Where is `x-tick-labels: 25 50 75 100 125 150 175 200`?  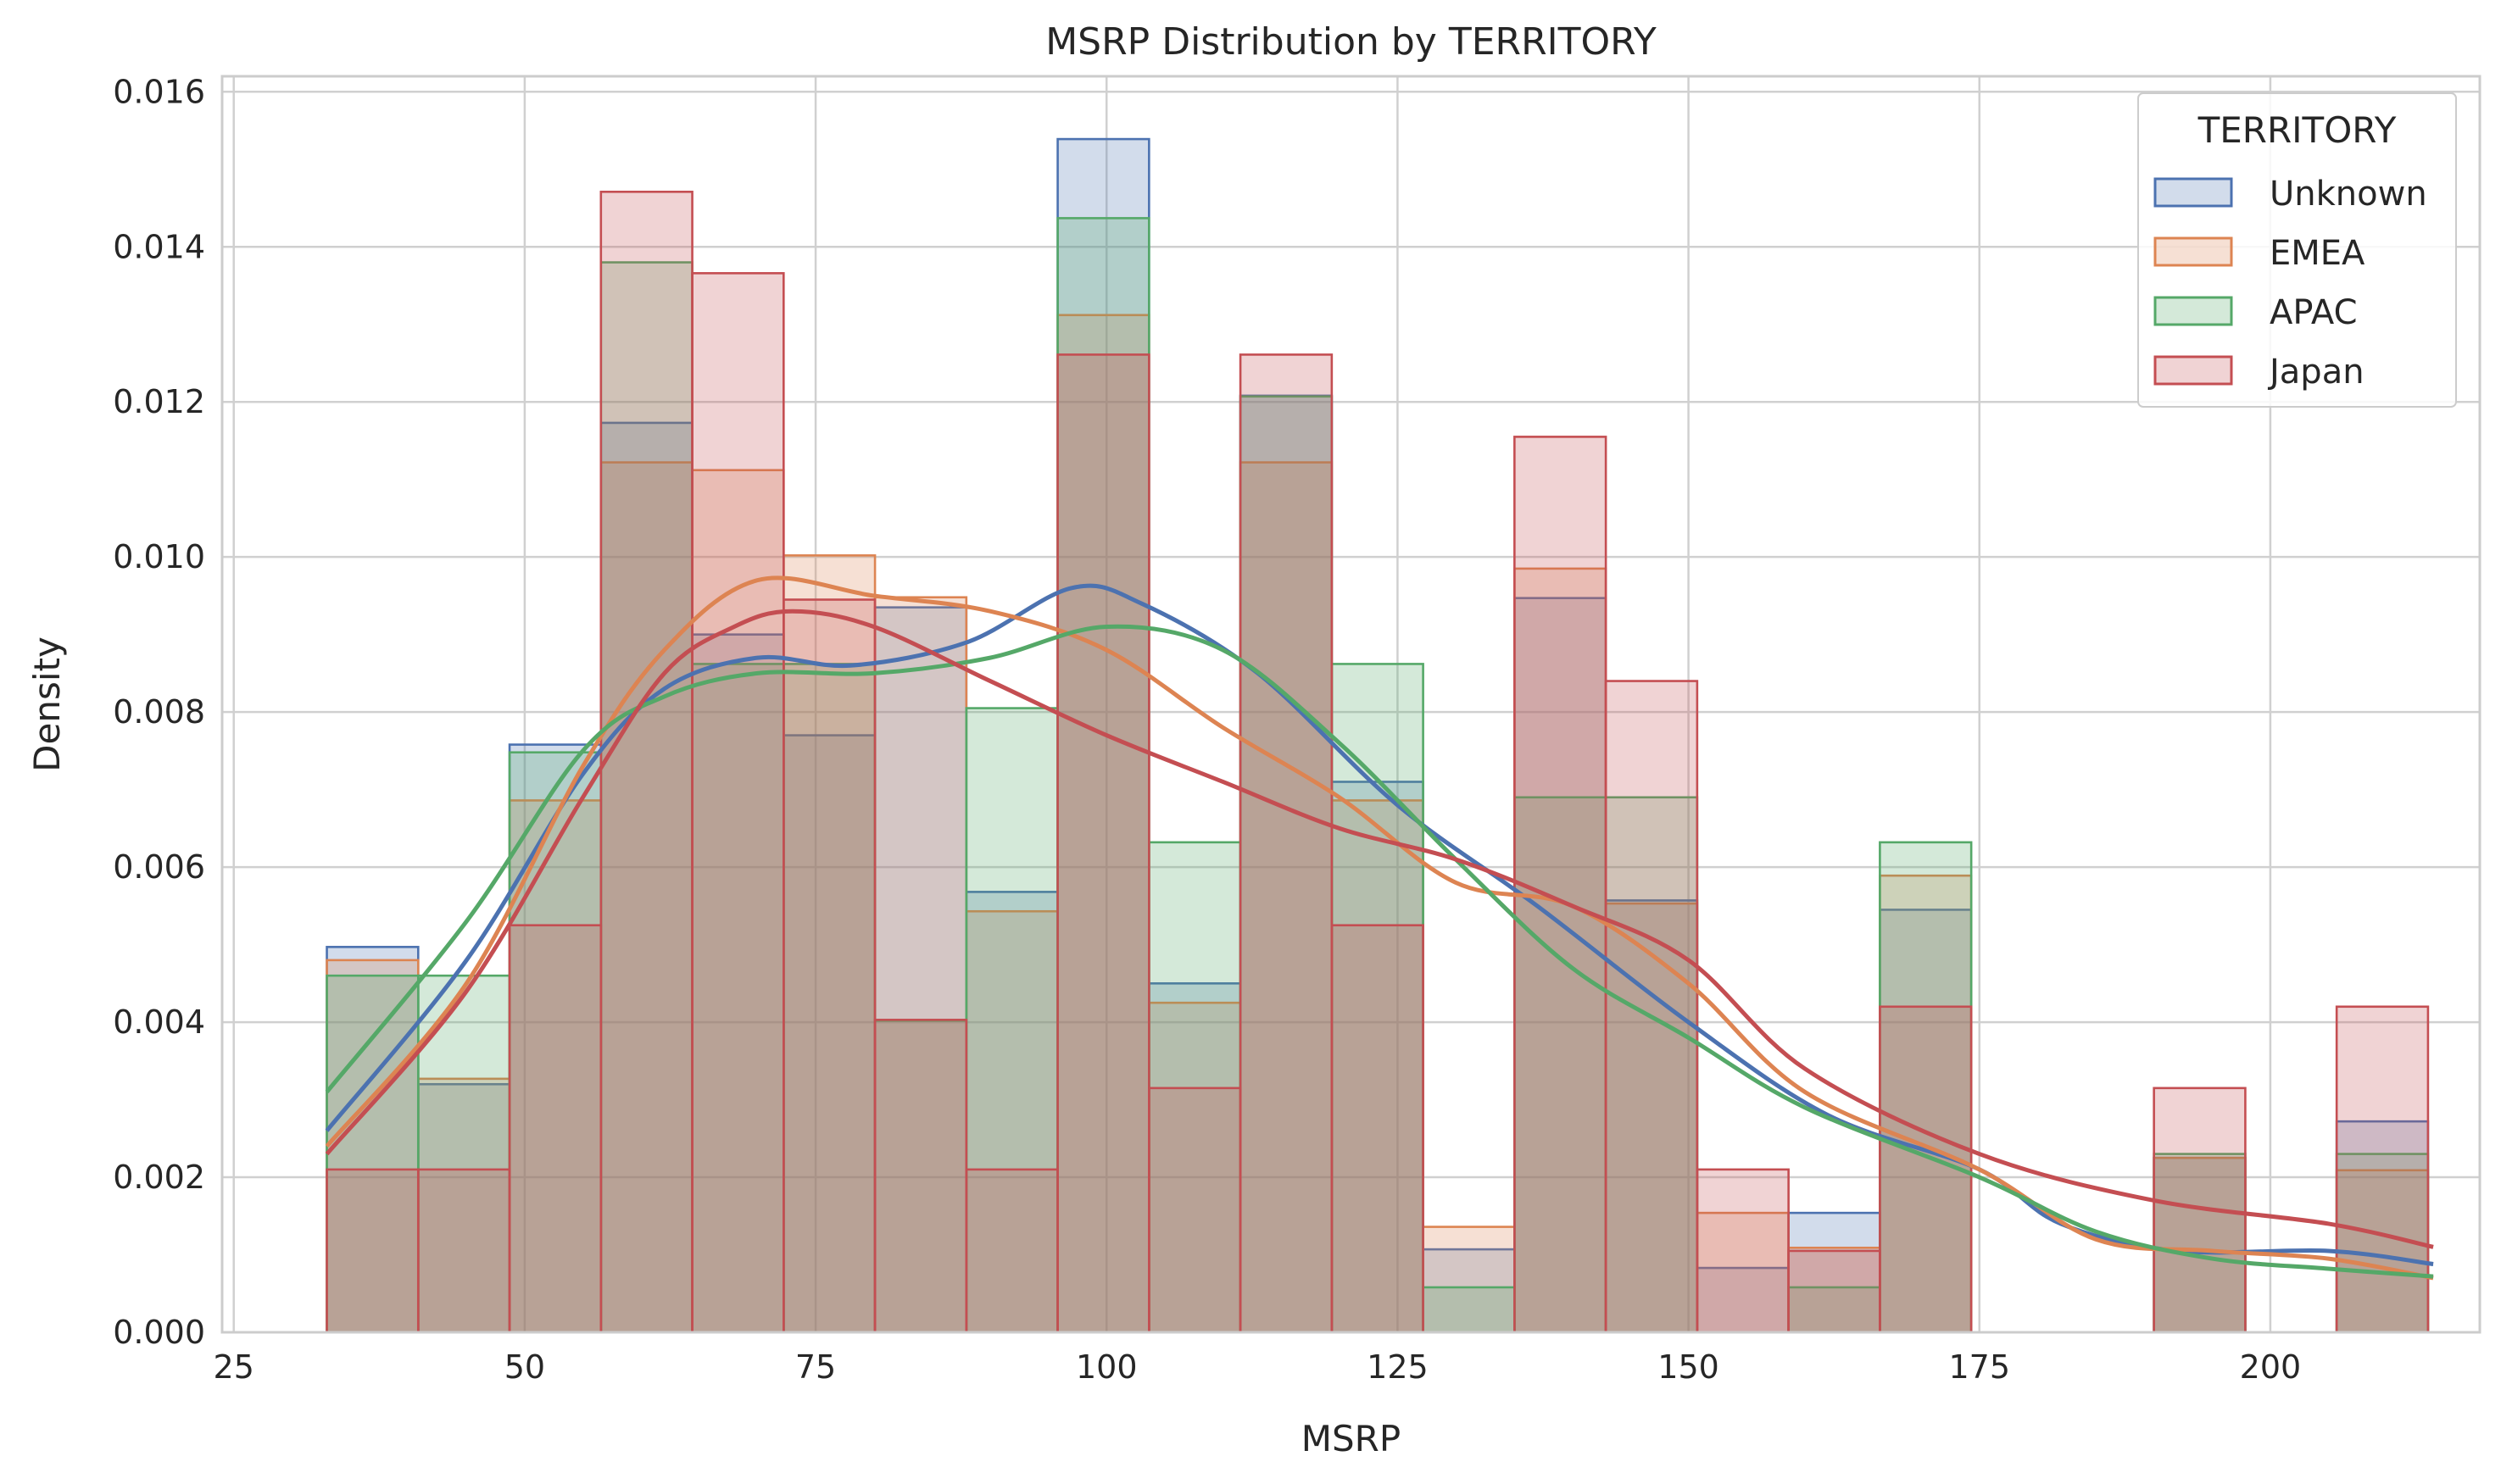
x-tick-labels: 25 50 75 100 125 150 175 200 is located at coordinates (1258, 1367).